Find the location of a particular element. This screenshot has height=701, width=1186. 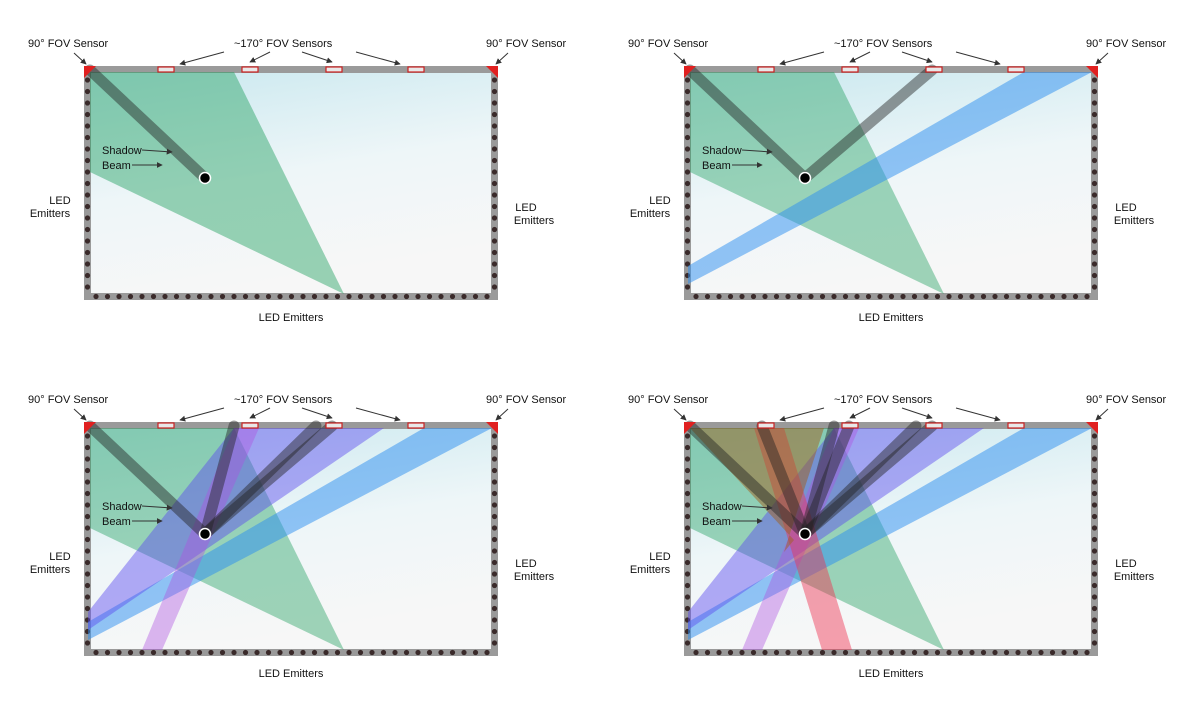

led-left-label-line2: Emitters is located at coordinates (50, 214).